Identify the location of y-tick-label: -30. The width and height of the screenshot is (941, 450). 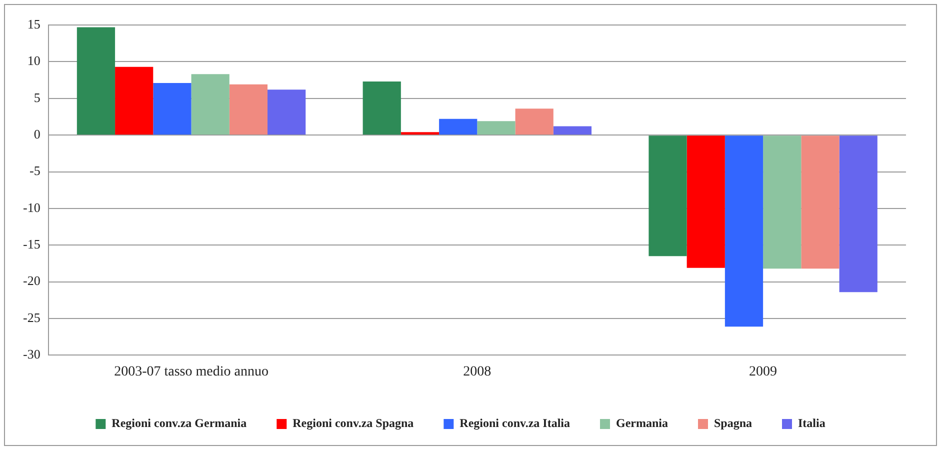
(31, 354).